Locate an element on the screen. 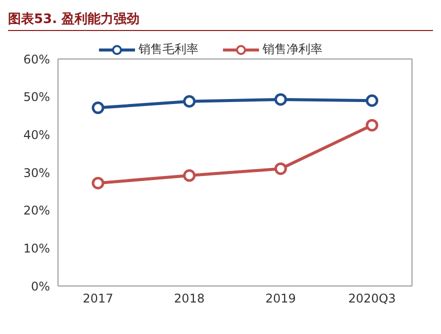 The image size is (441, 334). x-tick-label: 2019 is located at coordinates (280, 299).